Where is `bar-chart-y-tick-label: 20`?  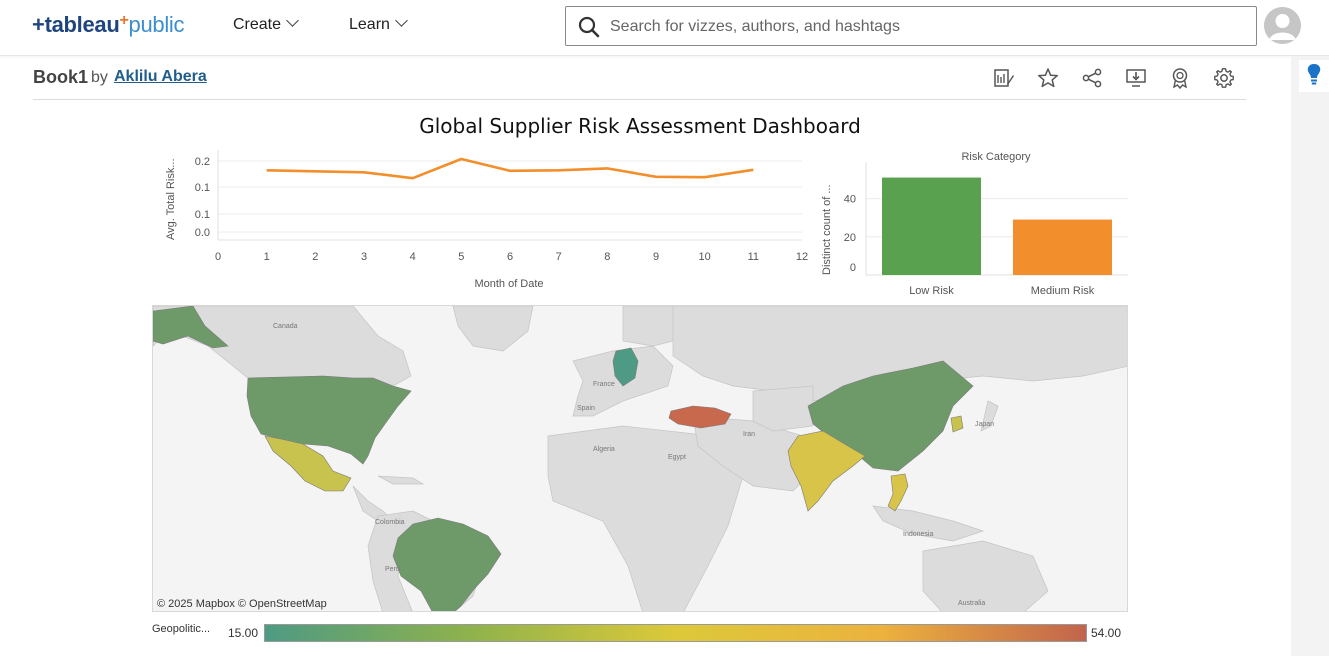
bar-chart-y-tick-label: 20 is located at coordinates (850, 238).